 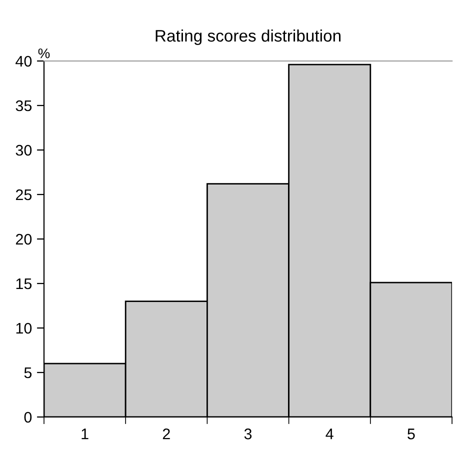 I want to click on x-tick-label: 1, so click(x=85, y=434).